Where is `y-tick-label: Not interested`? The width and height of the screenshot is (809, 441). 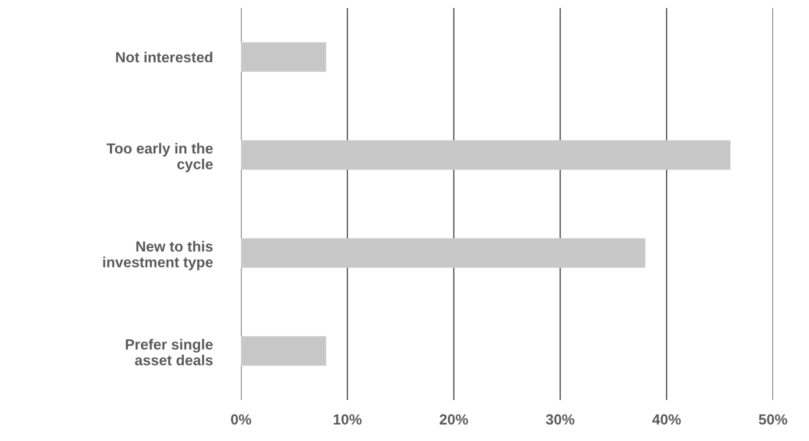 y-tick-label: Not interested is located at coordinates (164, 57).